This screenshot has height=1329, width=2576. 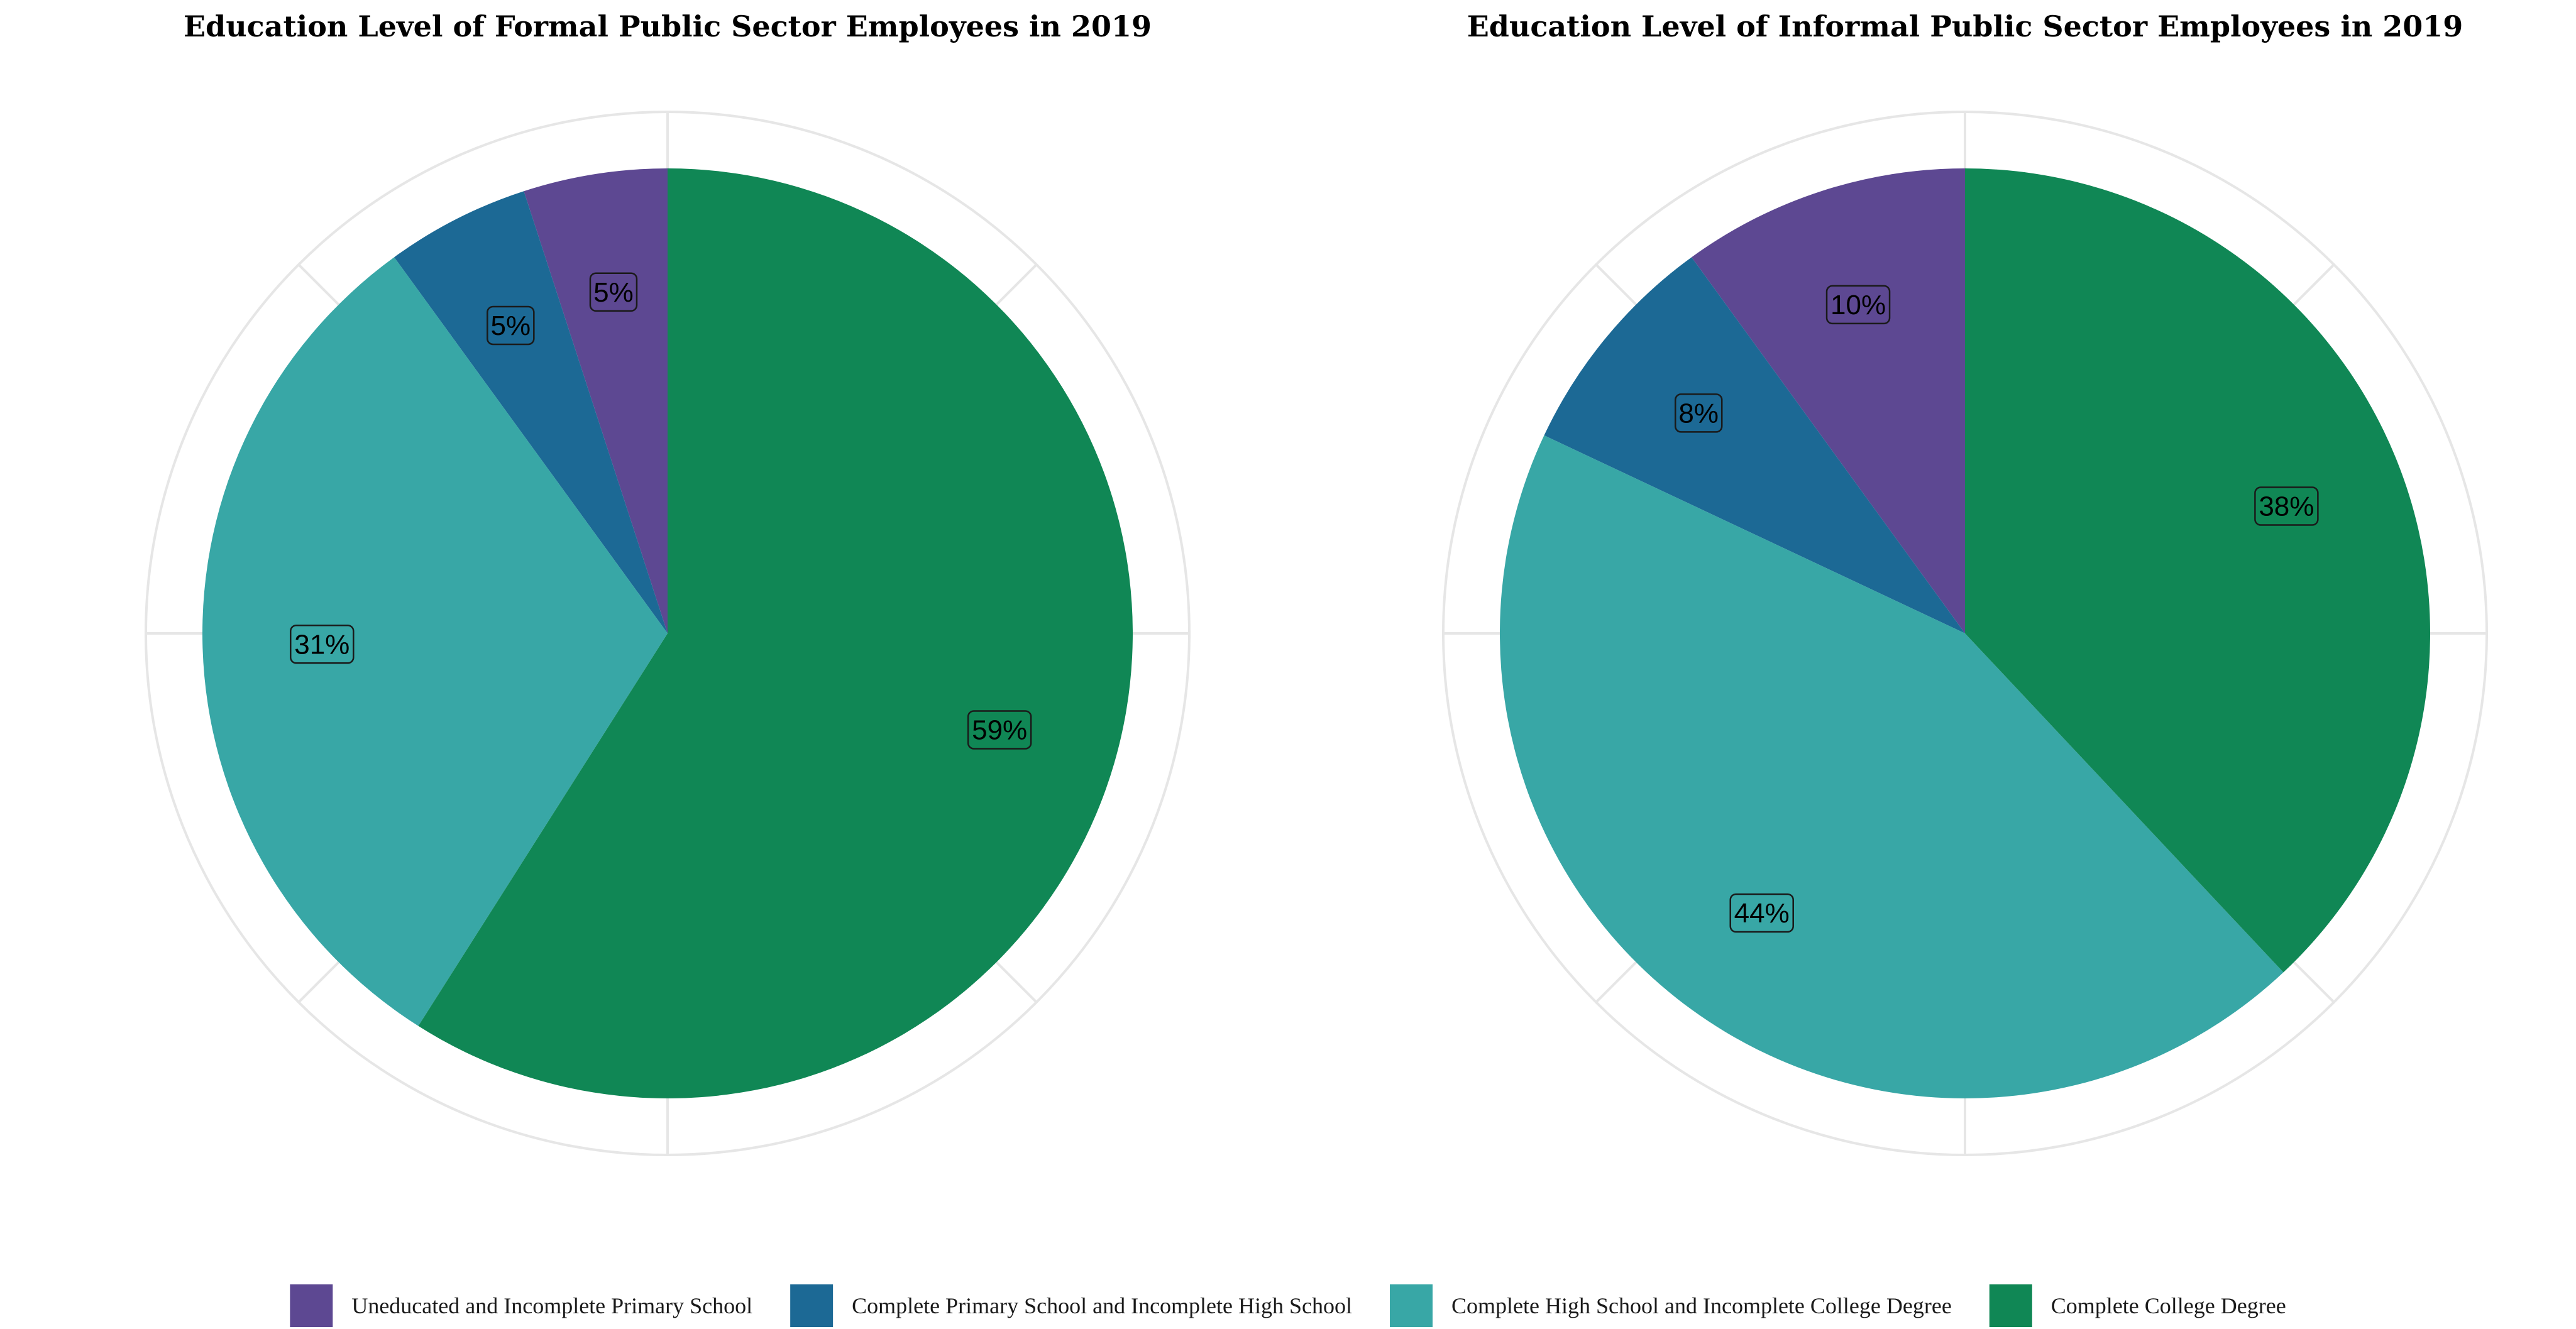 I want to click on slice-label-formal-2: 5%, so click(x=511, y=326).